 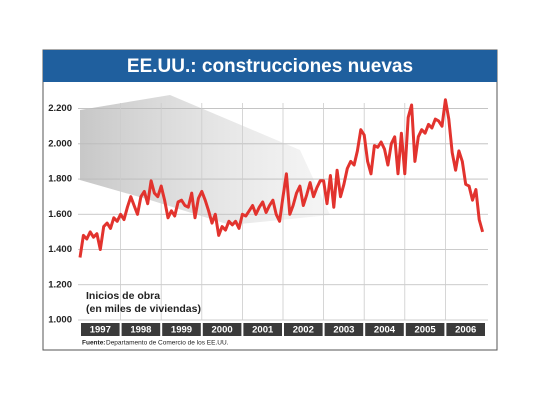 I want to click on title-bar, so click(x=270, y=66).